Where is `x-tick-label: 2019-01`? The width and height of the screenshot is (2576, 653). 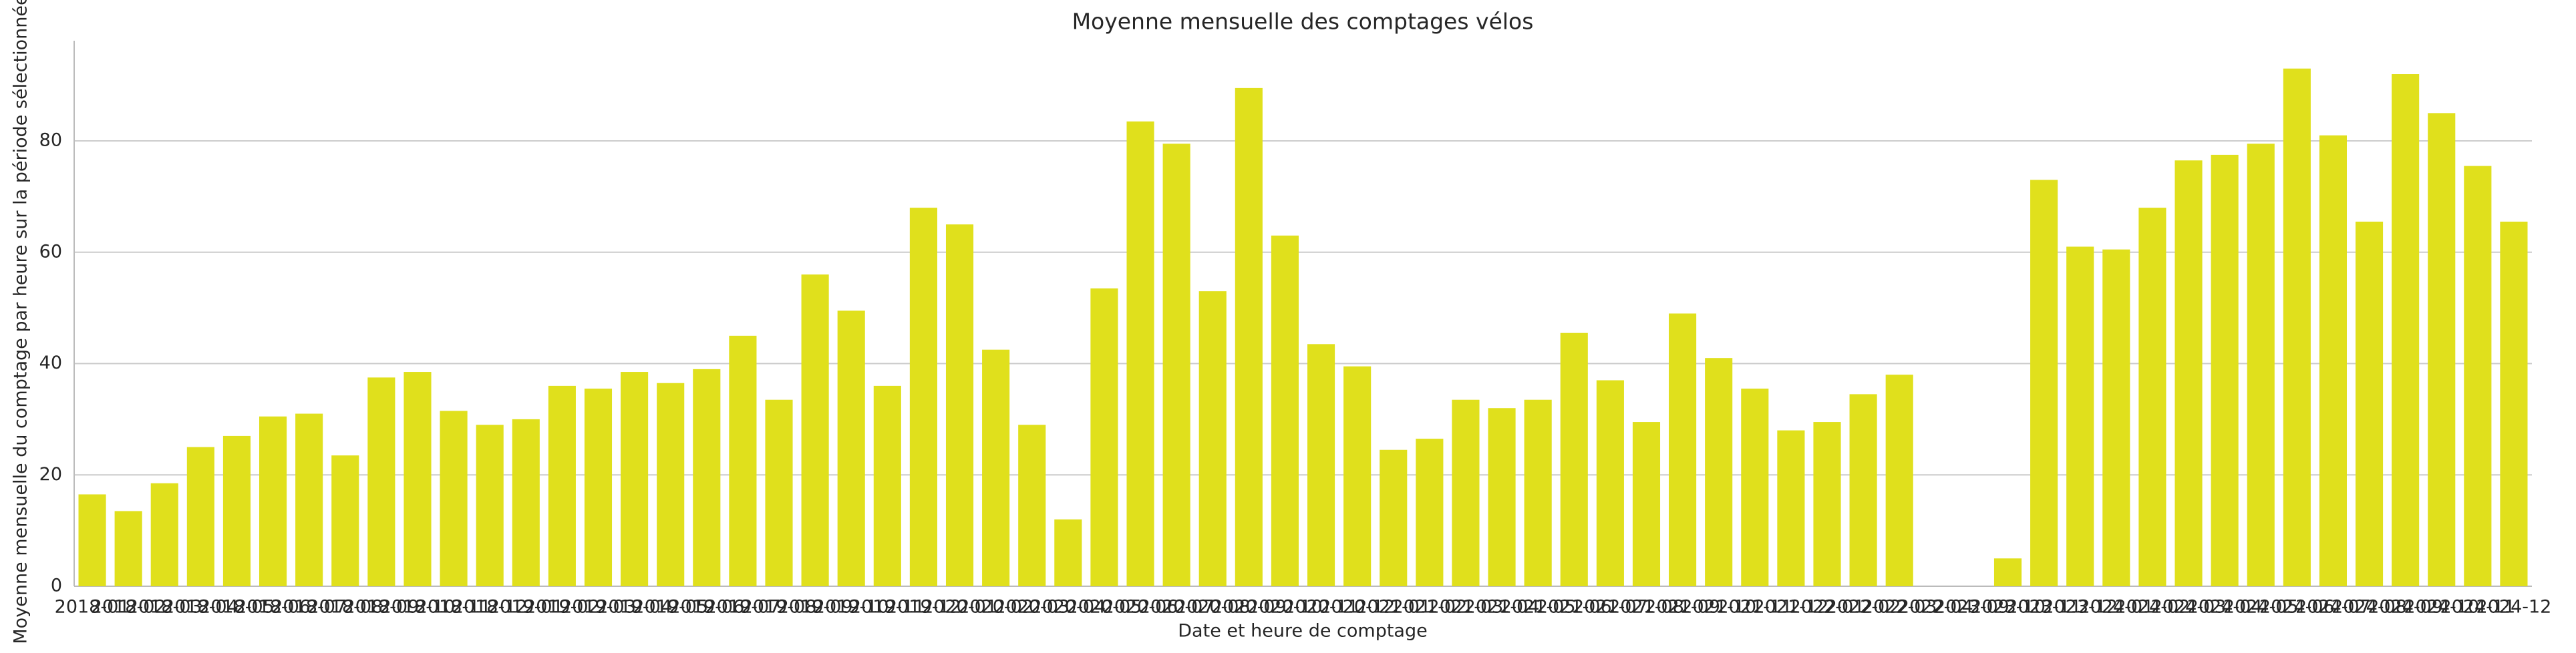 x-tick-label: 2019-01 is located at coordinates (526, 607).